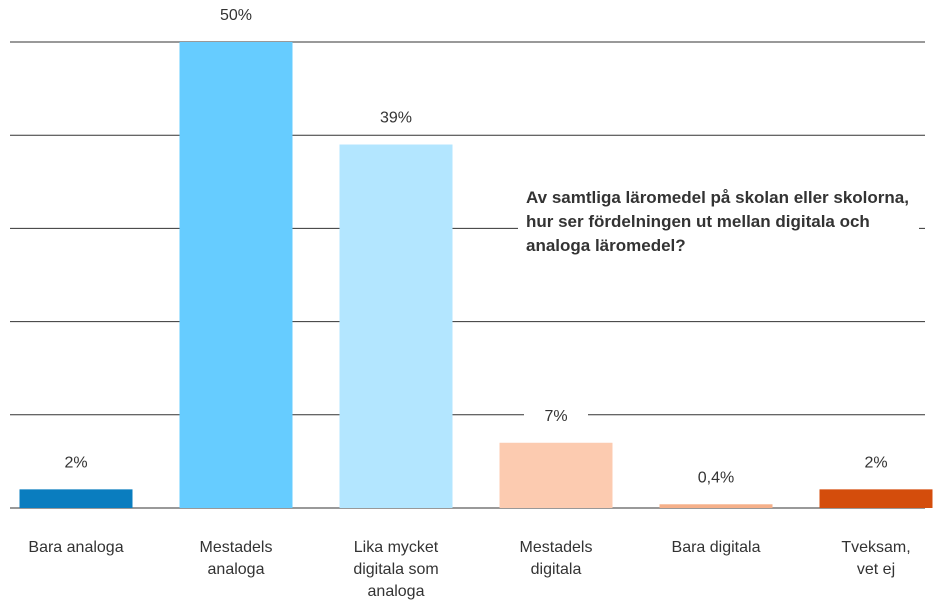  I want to click on value-label: 50%, so click(236, 15).